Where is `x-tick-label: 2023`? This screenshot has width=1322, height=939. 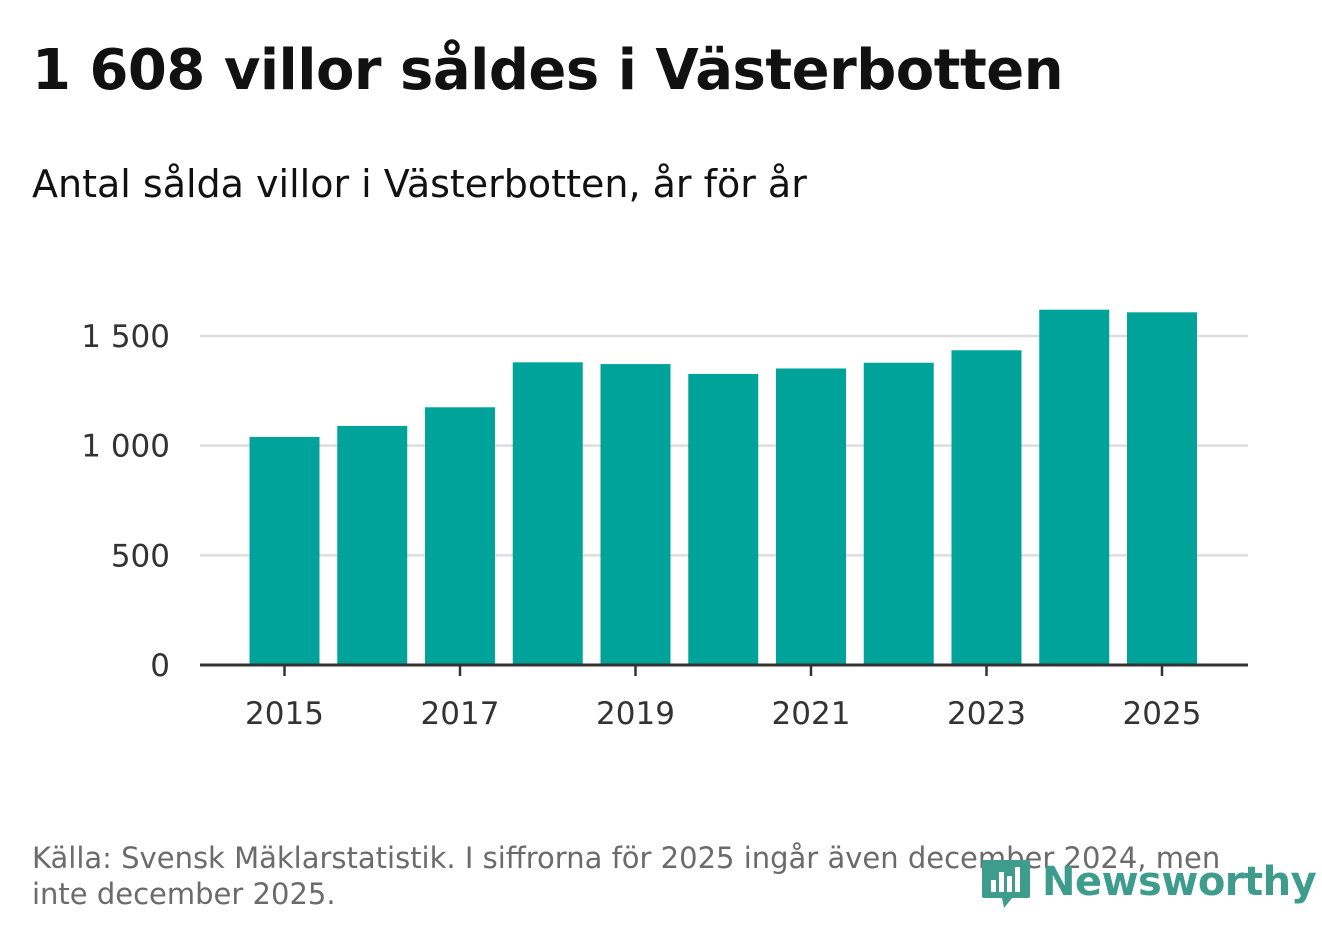 x-tick-label: 2023 is located at coordinates (986, 714).